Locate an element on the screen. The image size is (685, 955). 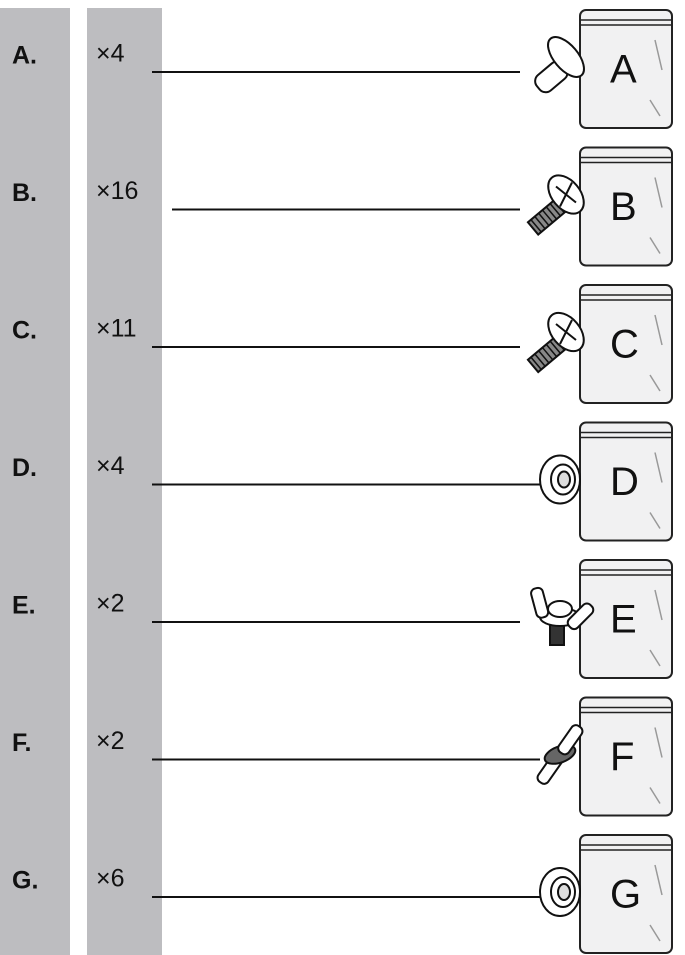
part-quantity: ×11 is located at coordinates (116, 329).